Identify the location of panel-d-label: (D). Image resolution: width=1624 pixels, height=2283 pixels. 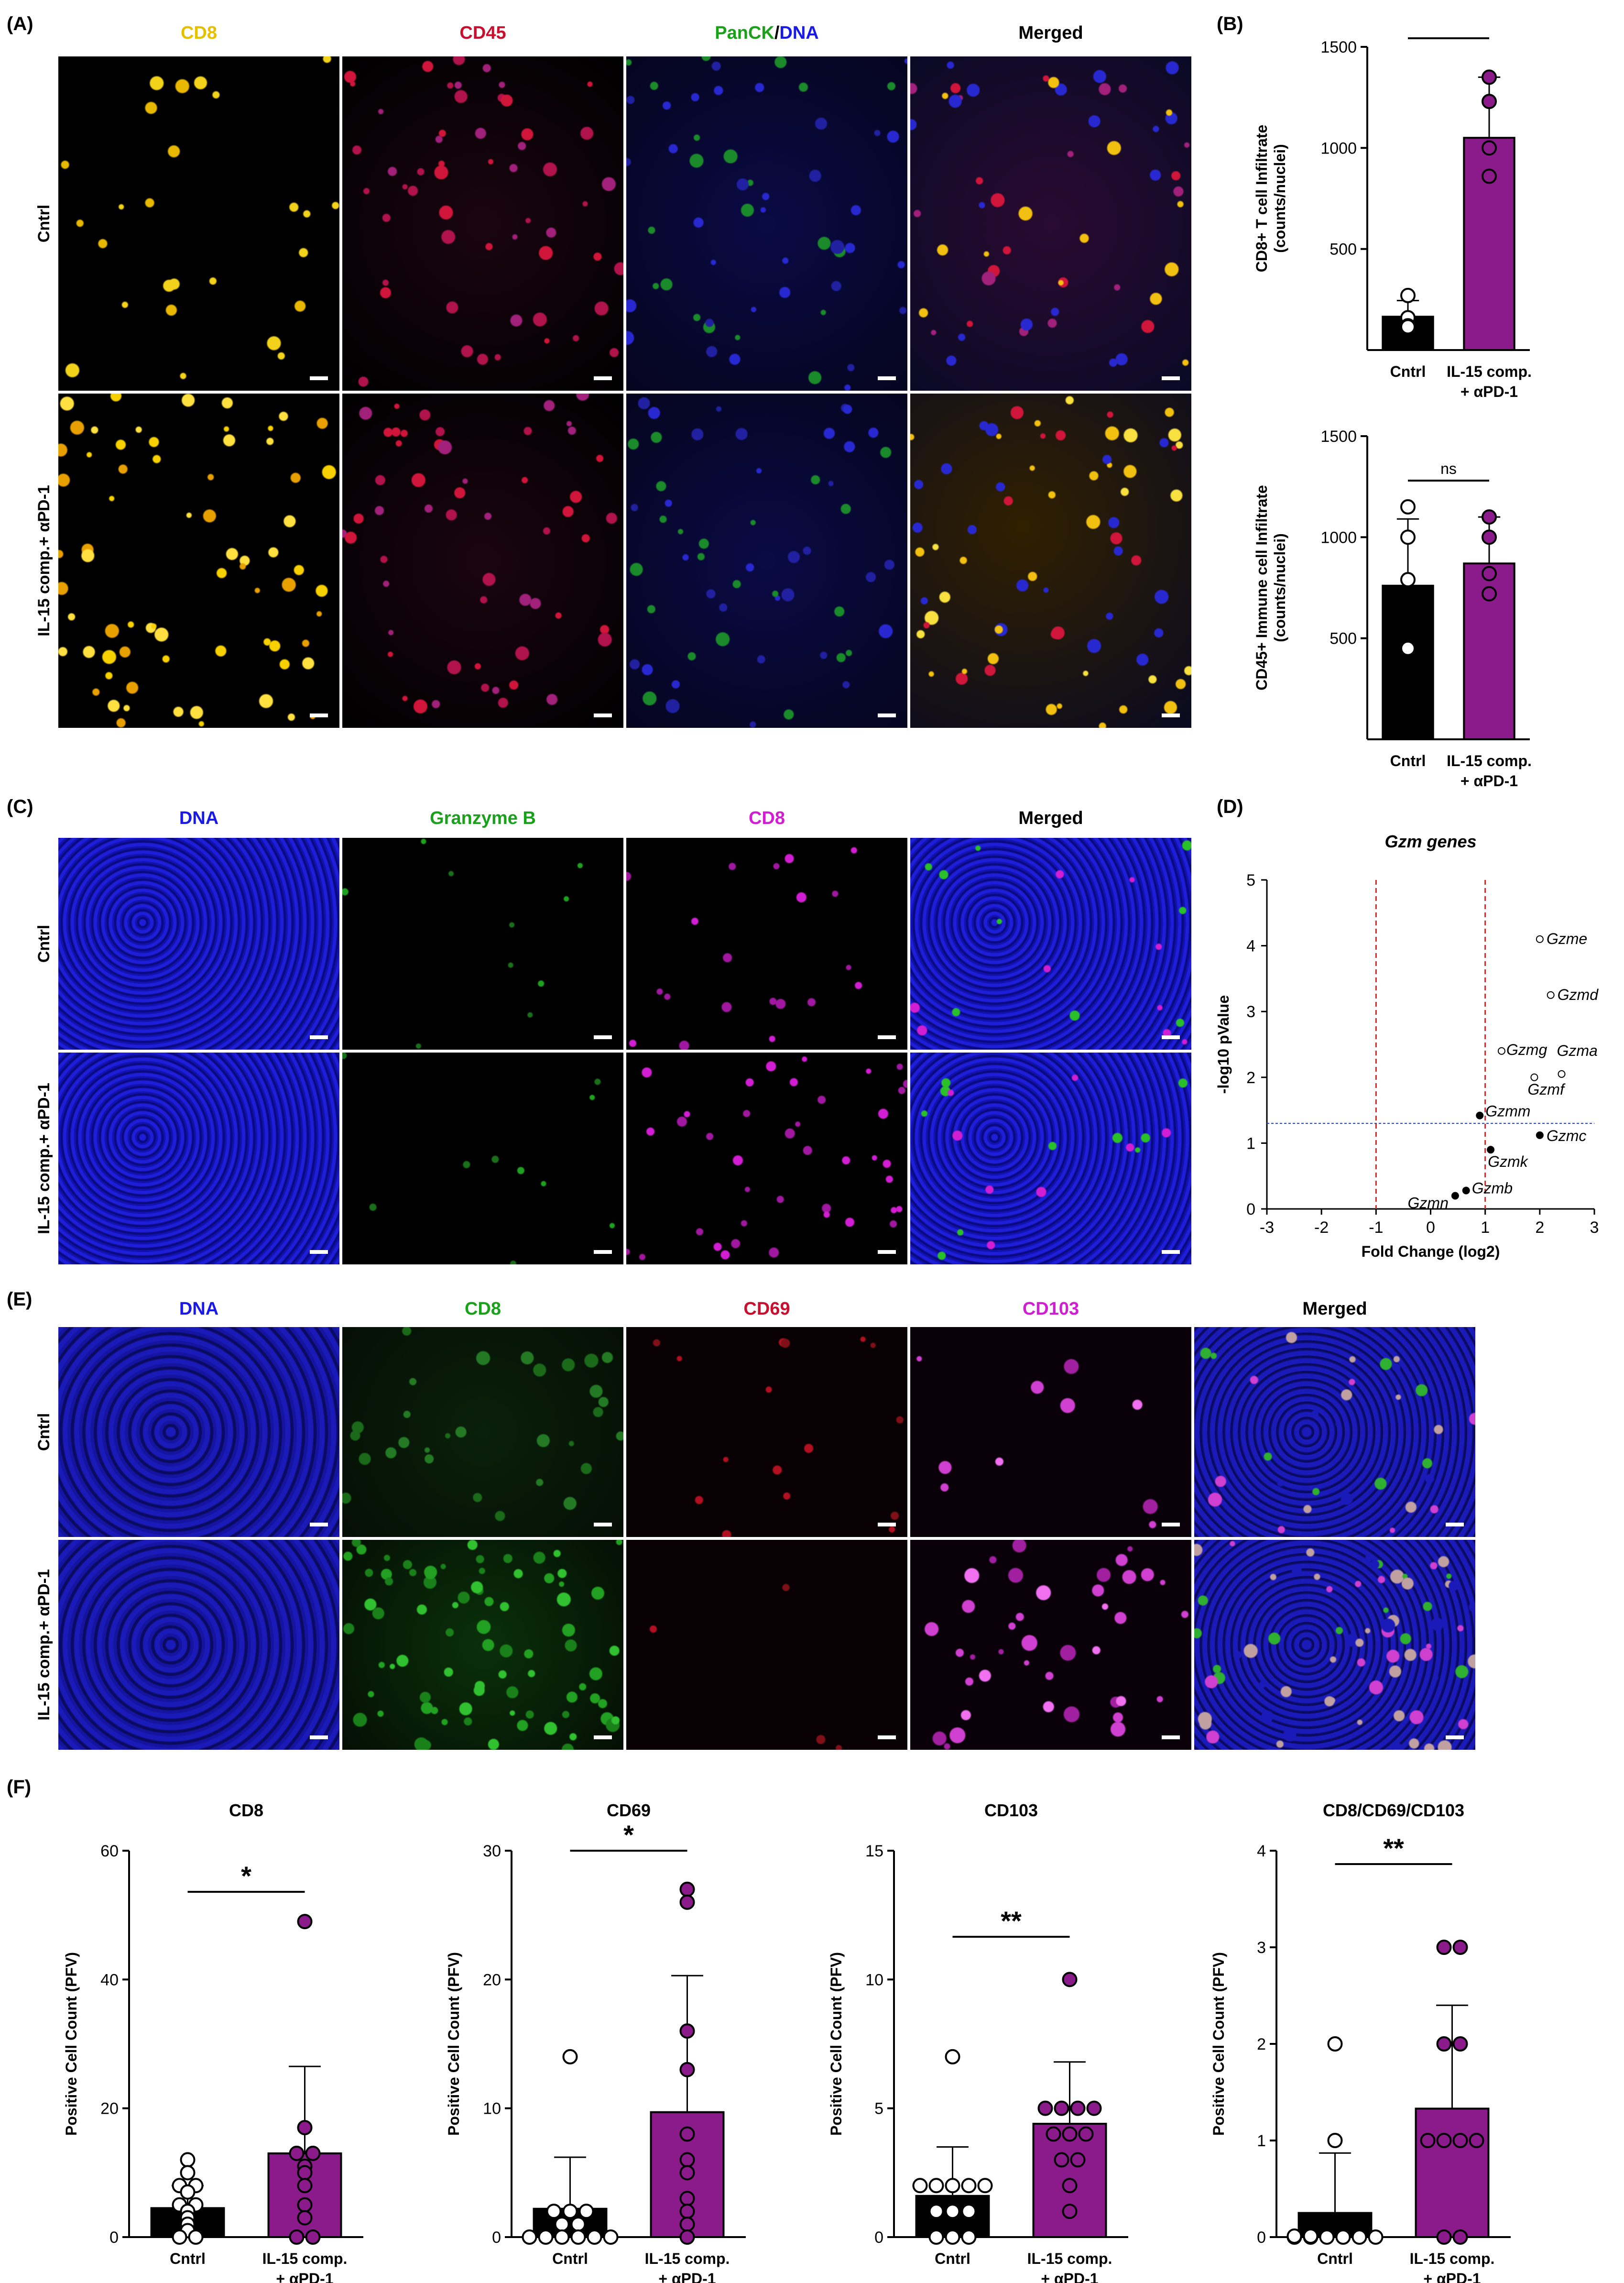
(1230, 806).